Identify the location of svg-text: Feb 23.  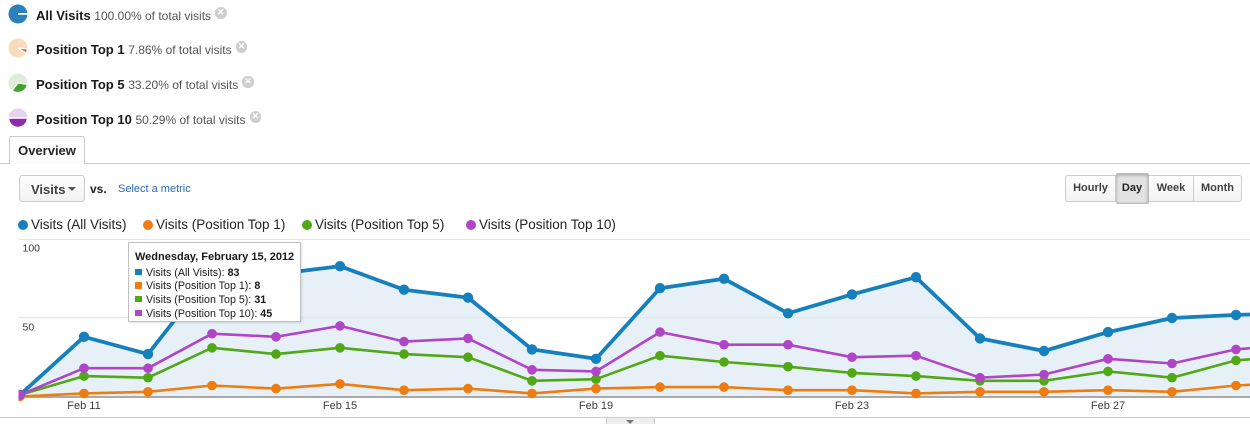
(852, 406).